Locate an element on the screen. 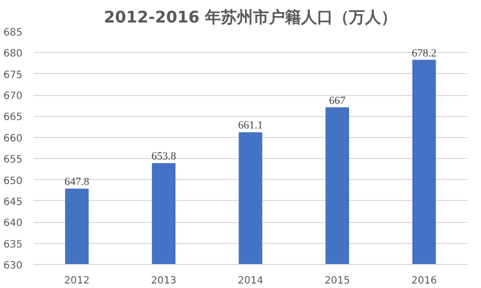  x-tick-label: 2015 is located at coordinates (337, 281).